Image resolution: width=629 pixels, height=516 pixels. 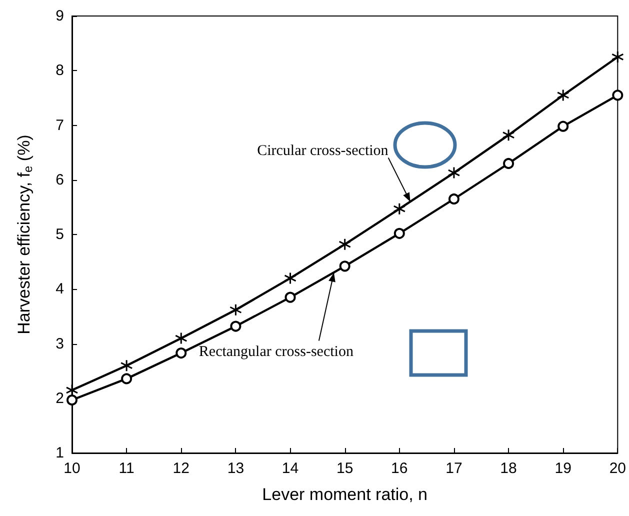 I want to click on x-tick-label: 10, so click(x=72, y=468).